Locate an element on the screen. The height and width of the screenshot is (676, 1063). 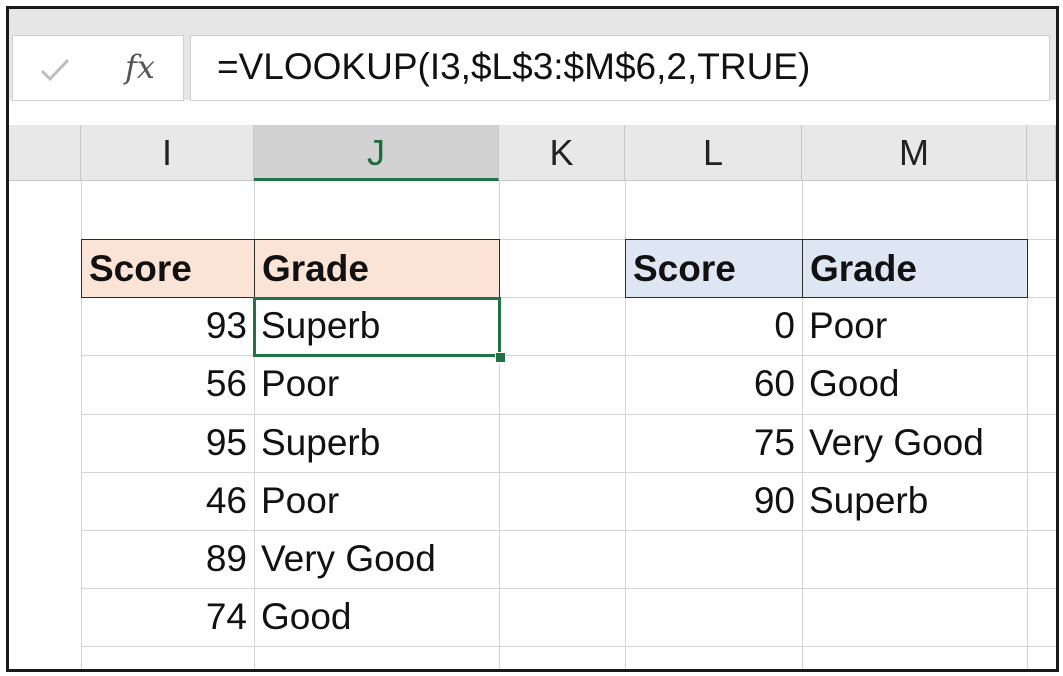
right-grade-cell: Good is located at coordinates (854, 383).